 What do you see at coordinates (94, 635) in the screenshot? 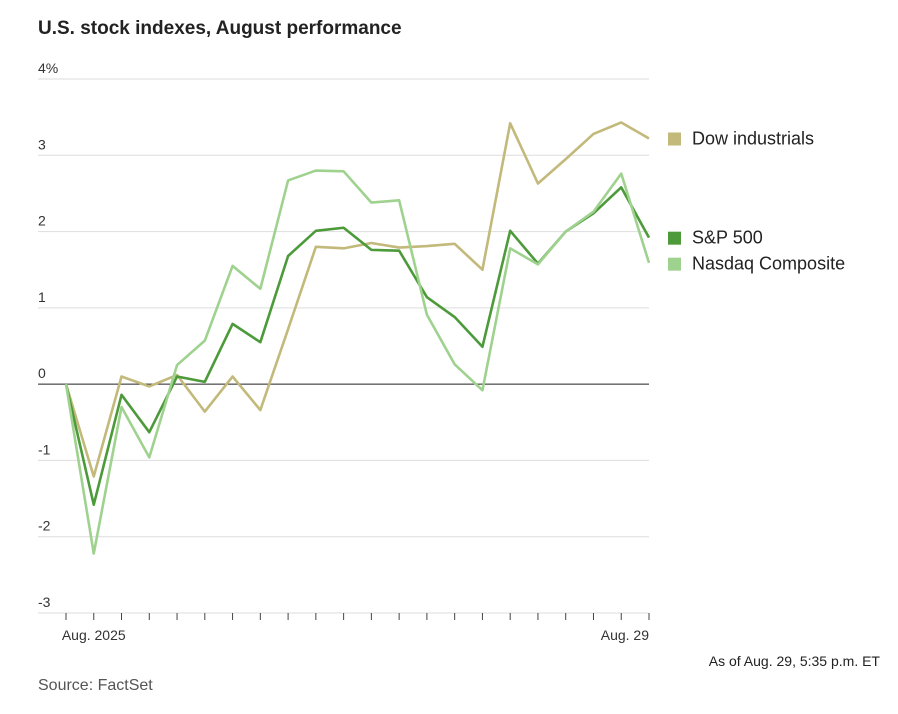
I see `x-tick-label: Aug. 2025` at bounding box center [94, 635].